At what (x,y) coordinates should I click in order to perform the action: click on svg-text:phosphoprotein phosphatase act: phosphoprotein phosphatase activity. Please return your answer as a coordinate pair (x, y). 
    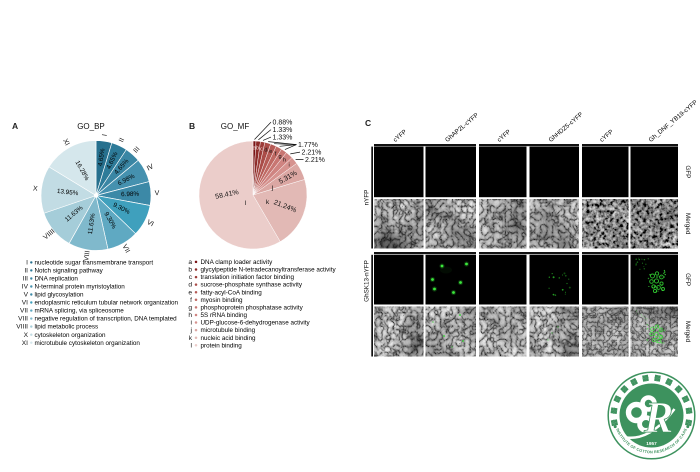
    Looking at the image, I should click on (252, 308).